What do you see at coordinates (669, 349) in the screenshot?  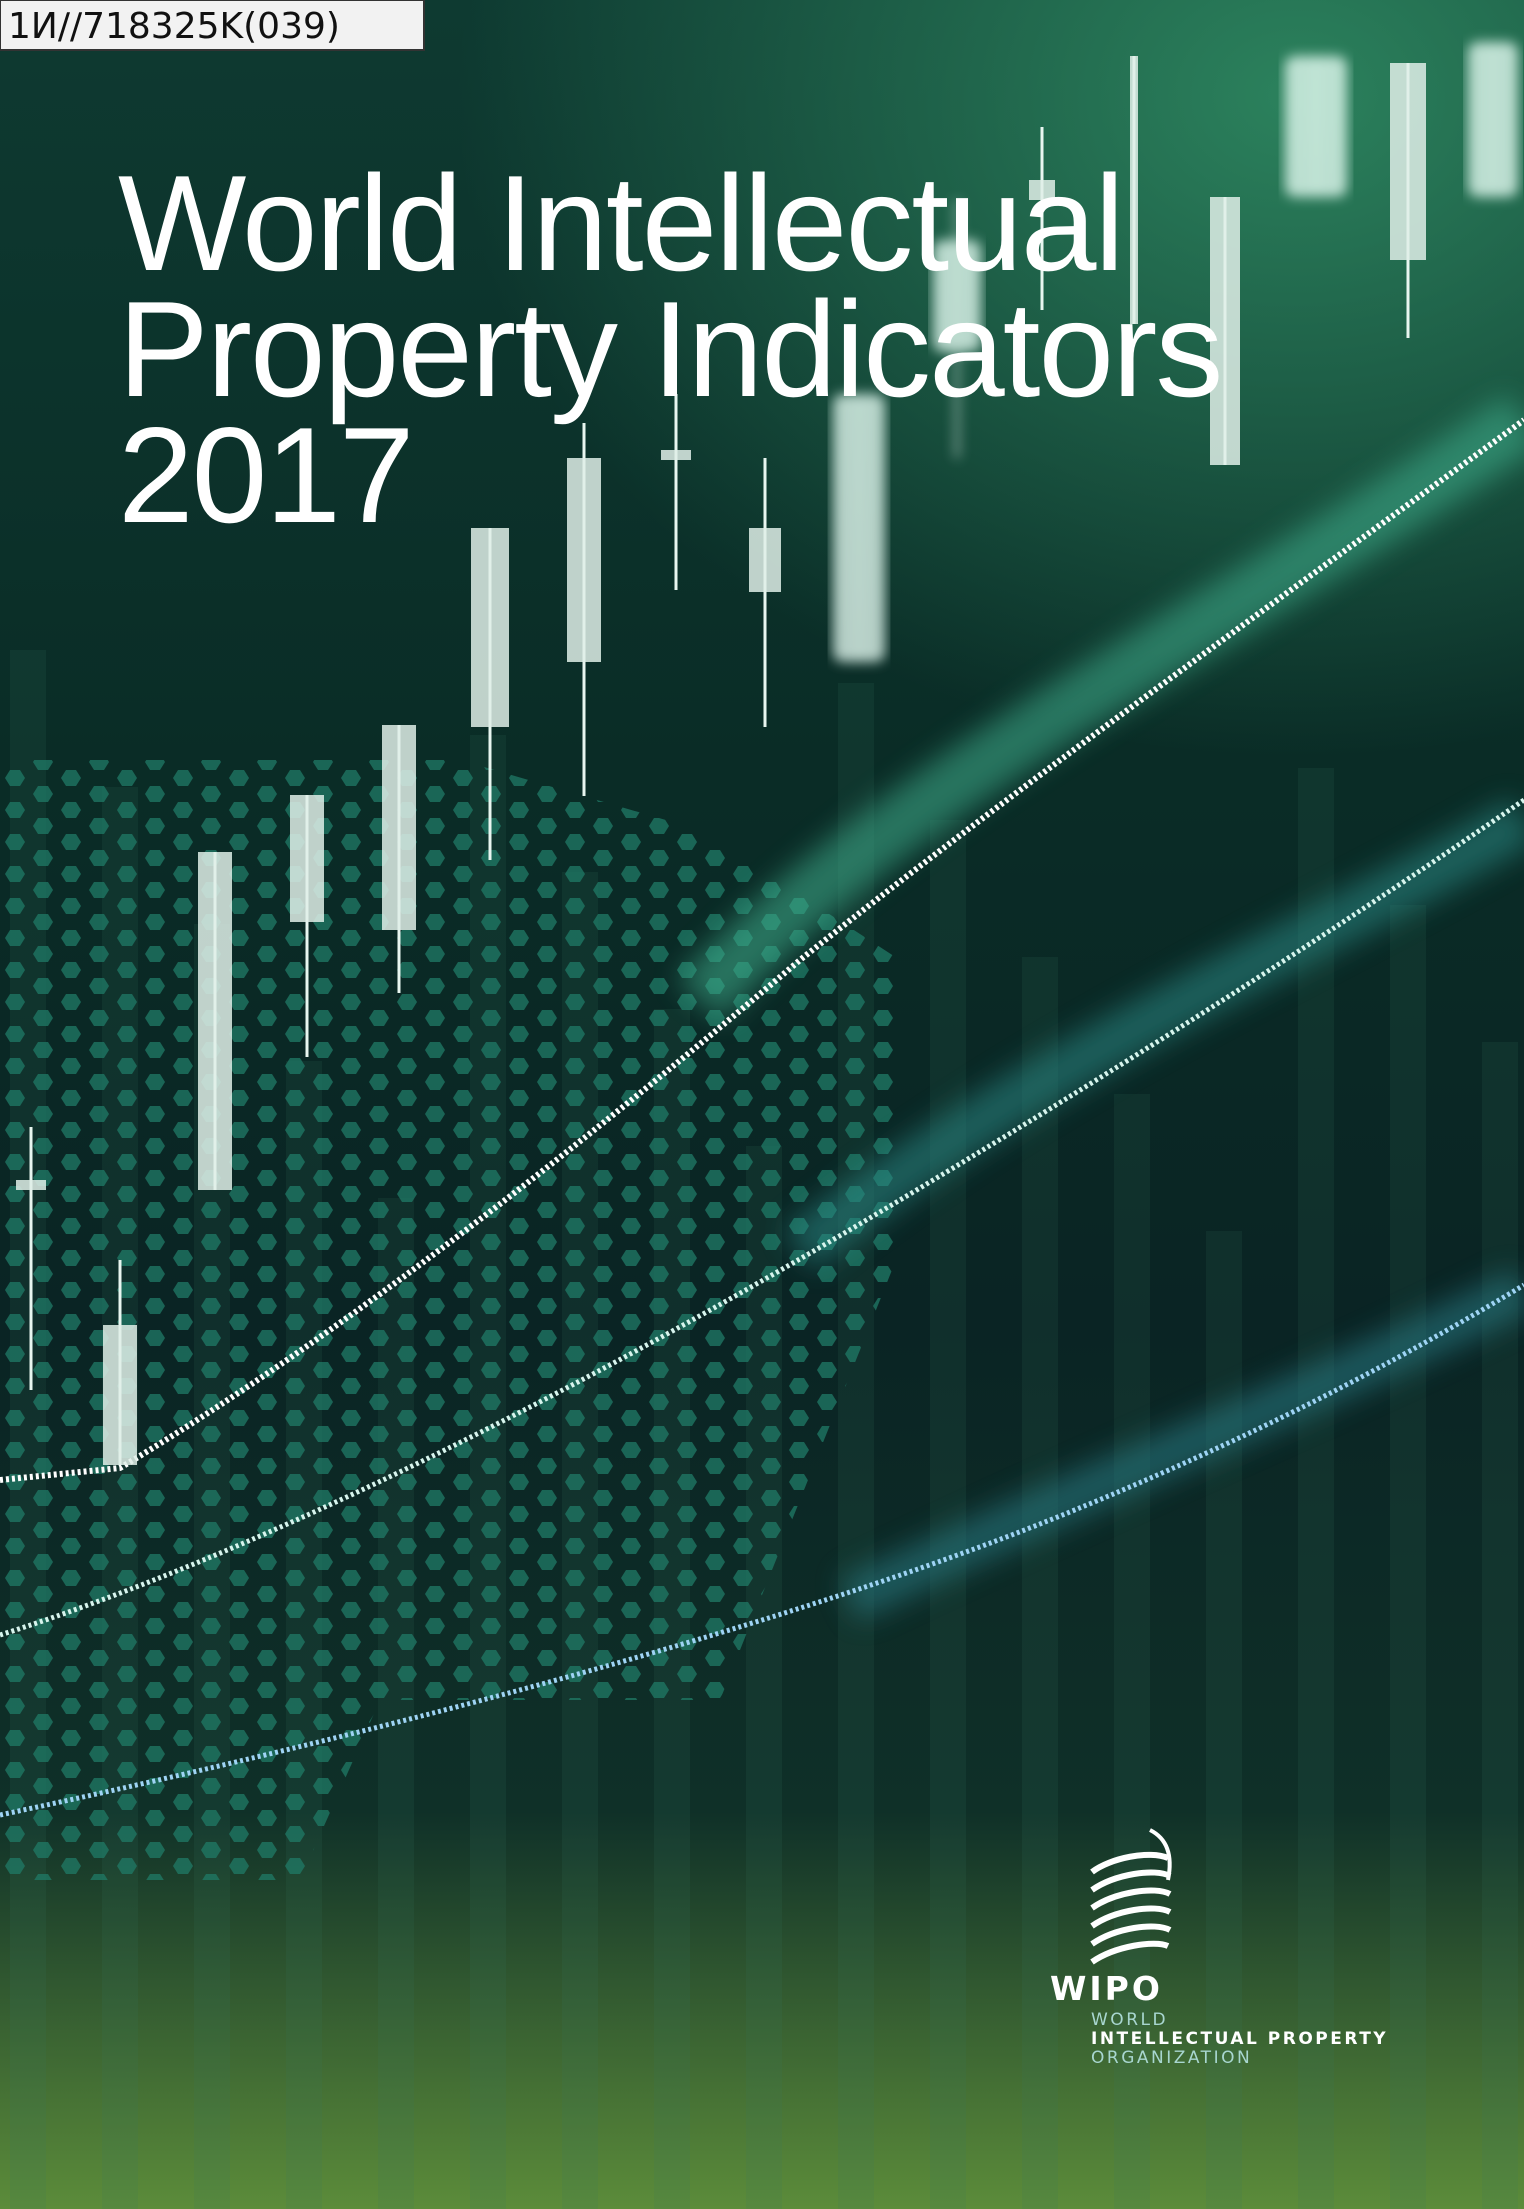 I see `title-line: Property Indicators` at bounding box center [669, 349].